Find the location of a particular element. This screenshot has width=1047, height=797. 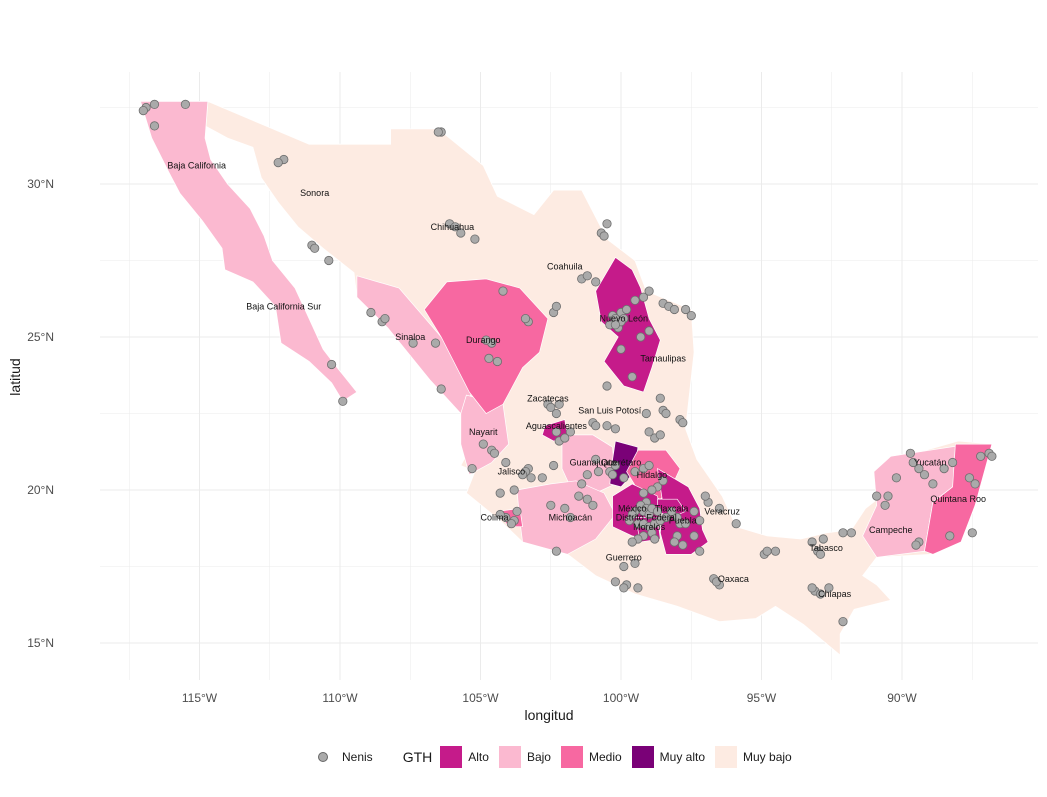

state-label-michoac-n: Michoacán is located at coordinates (571, 518).